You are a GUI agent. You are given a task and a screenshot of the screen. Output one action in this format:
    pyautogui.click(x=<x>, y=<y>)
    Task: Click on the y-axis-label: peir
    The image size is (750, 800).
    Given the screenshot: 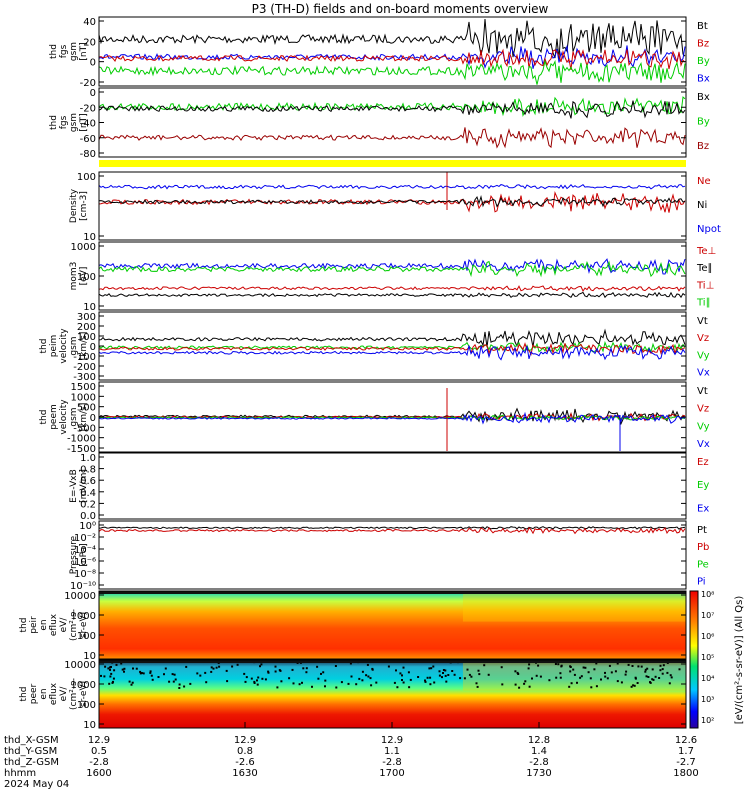 What is the action you would take?
    pyautogui.click(x=34, y=625)
    